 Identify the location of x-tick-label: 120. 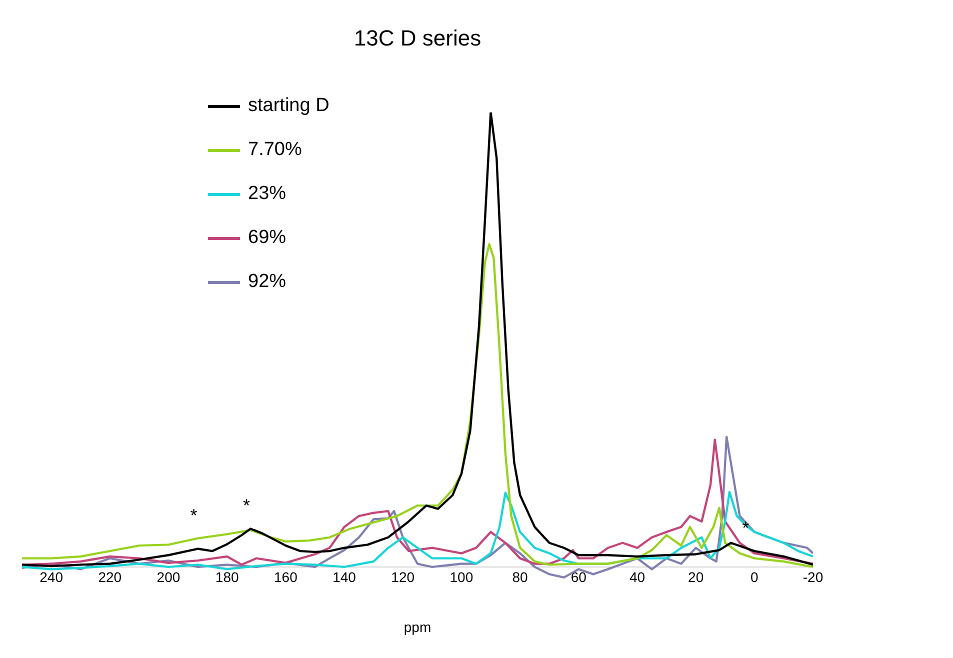
(403, 577).